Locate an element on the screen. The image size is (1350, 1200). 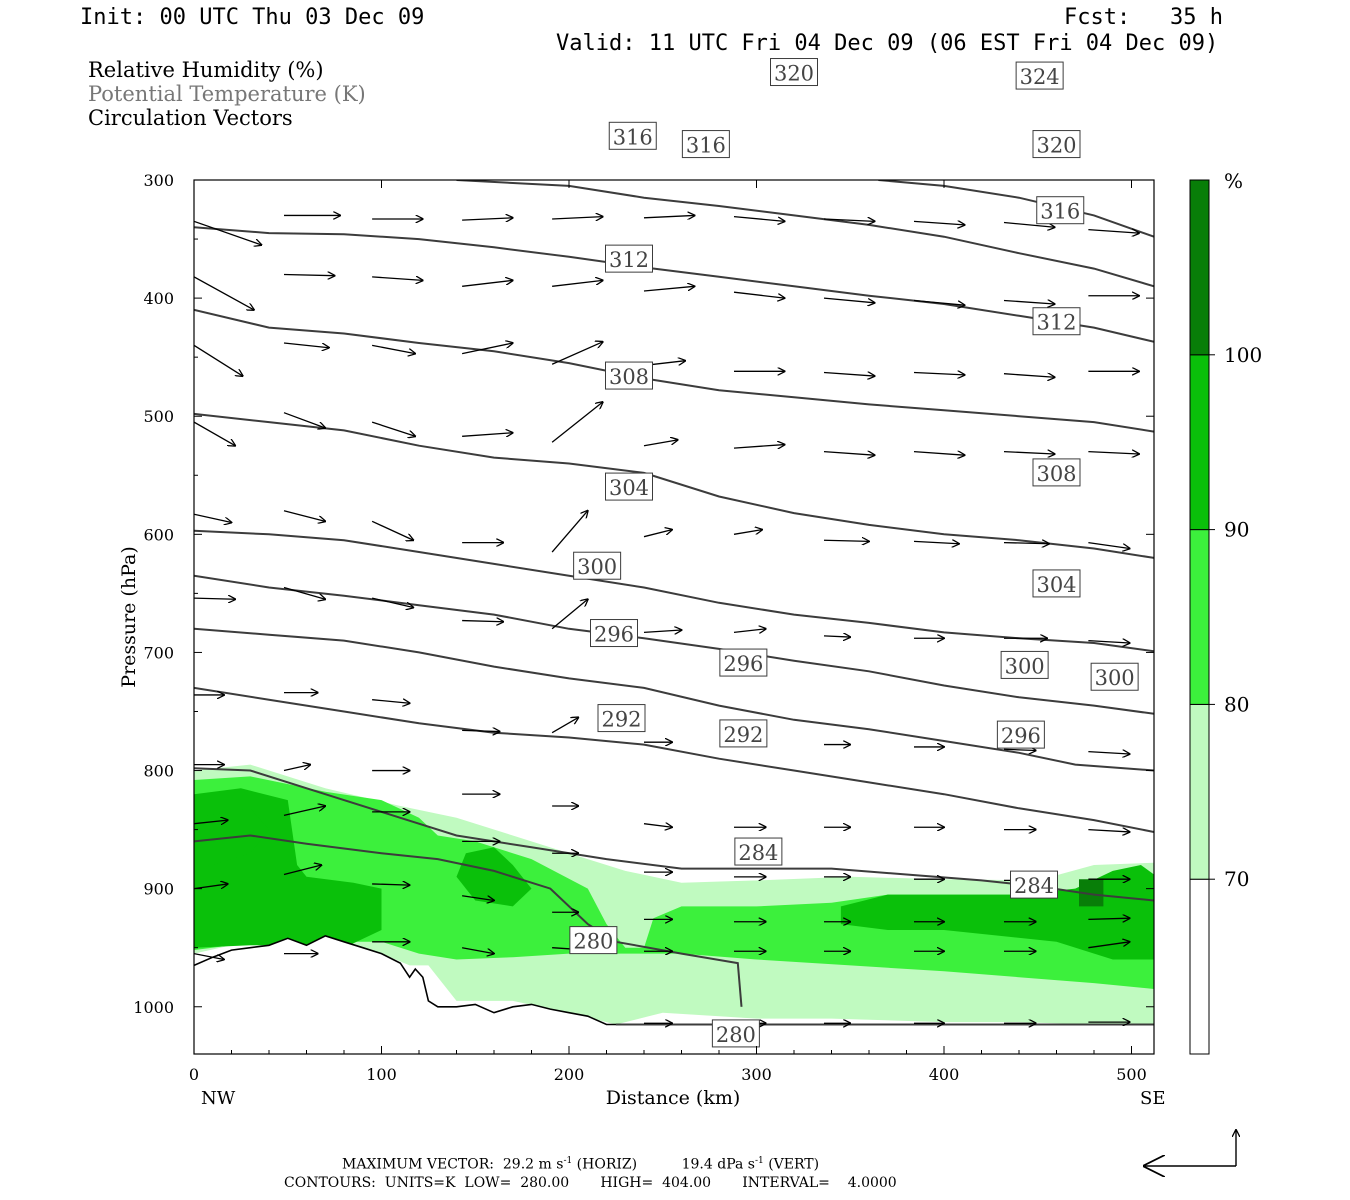
colorbar-unit: % is located at coordinates (1233, 181).